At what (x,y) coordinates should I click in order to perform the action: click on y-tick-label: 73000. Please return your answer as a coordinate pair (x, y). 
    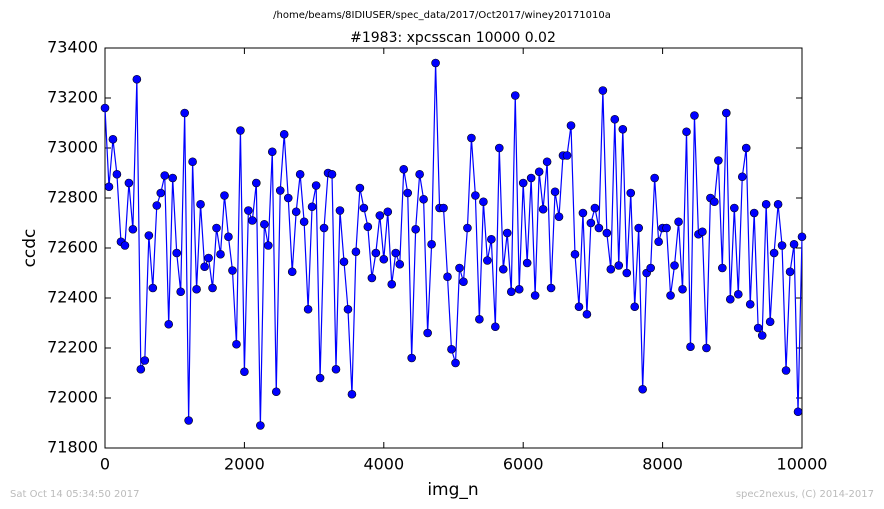
    Looking at the image, I should click on (72, 147).